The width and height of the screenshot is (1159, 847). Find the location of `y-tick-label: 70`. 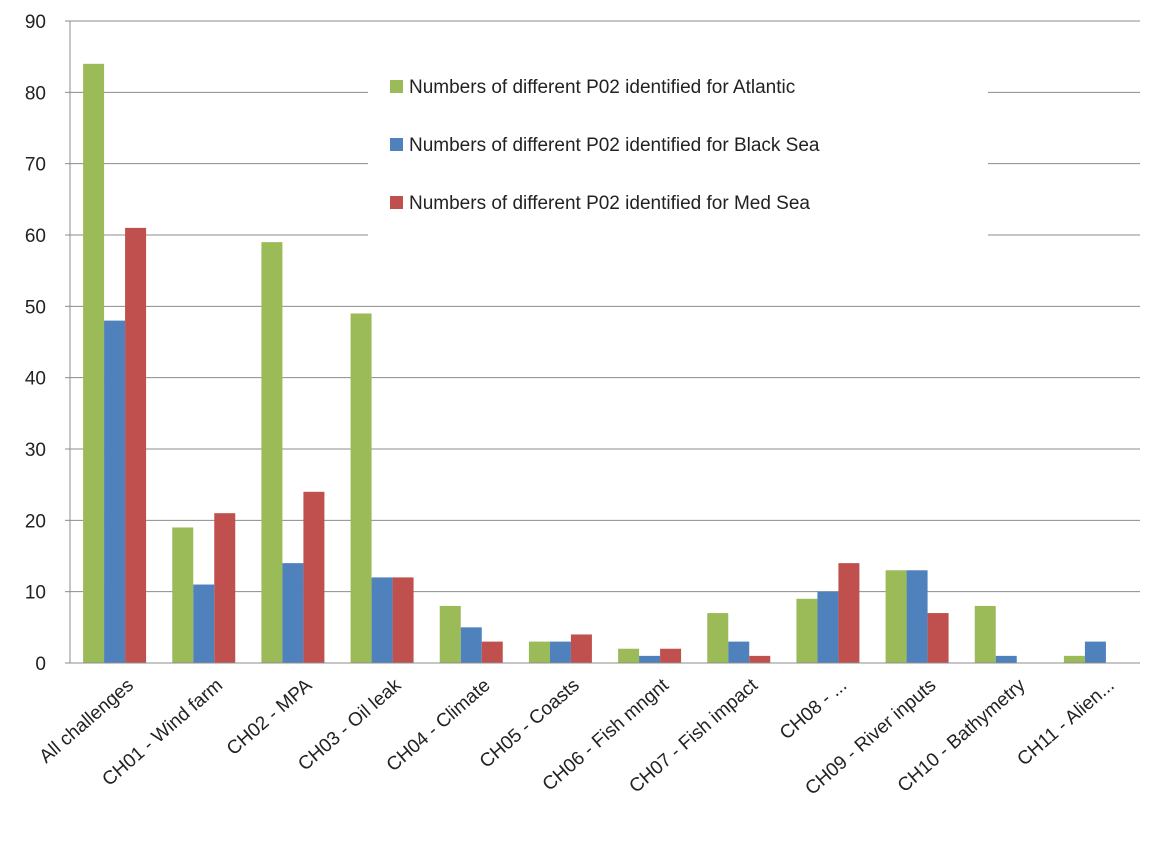

y-tick-label: 70 is located at coordinates (35, 165).